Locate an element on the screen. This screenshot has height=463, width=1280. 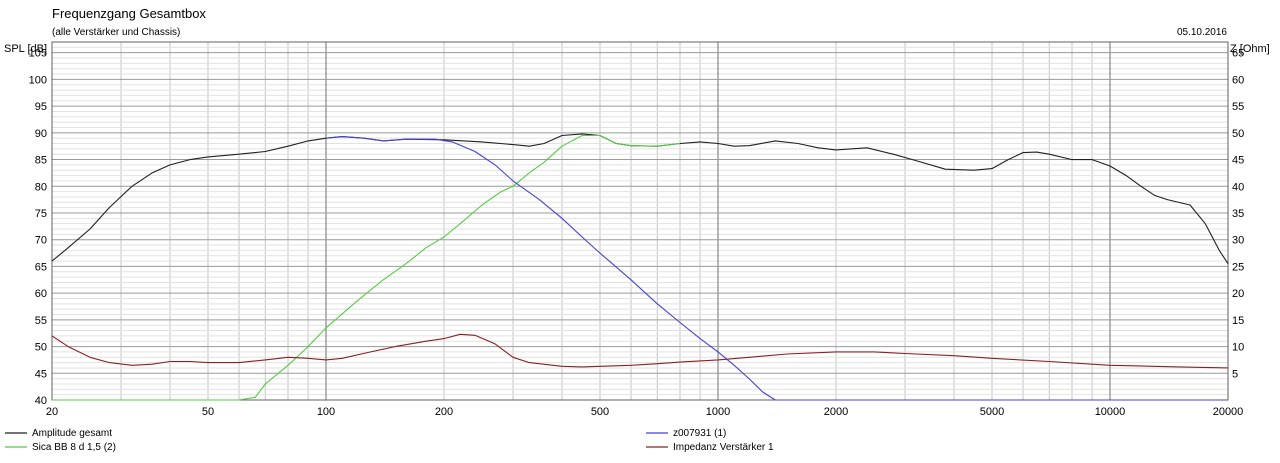
y-left-tick-label: 40 is located at coordinates (41, 401).